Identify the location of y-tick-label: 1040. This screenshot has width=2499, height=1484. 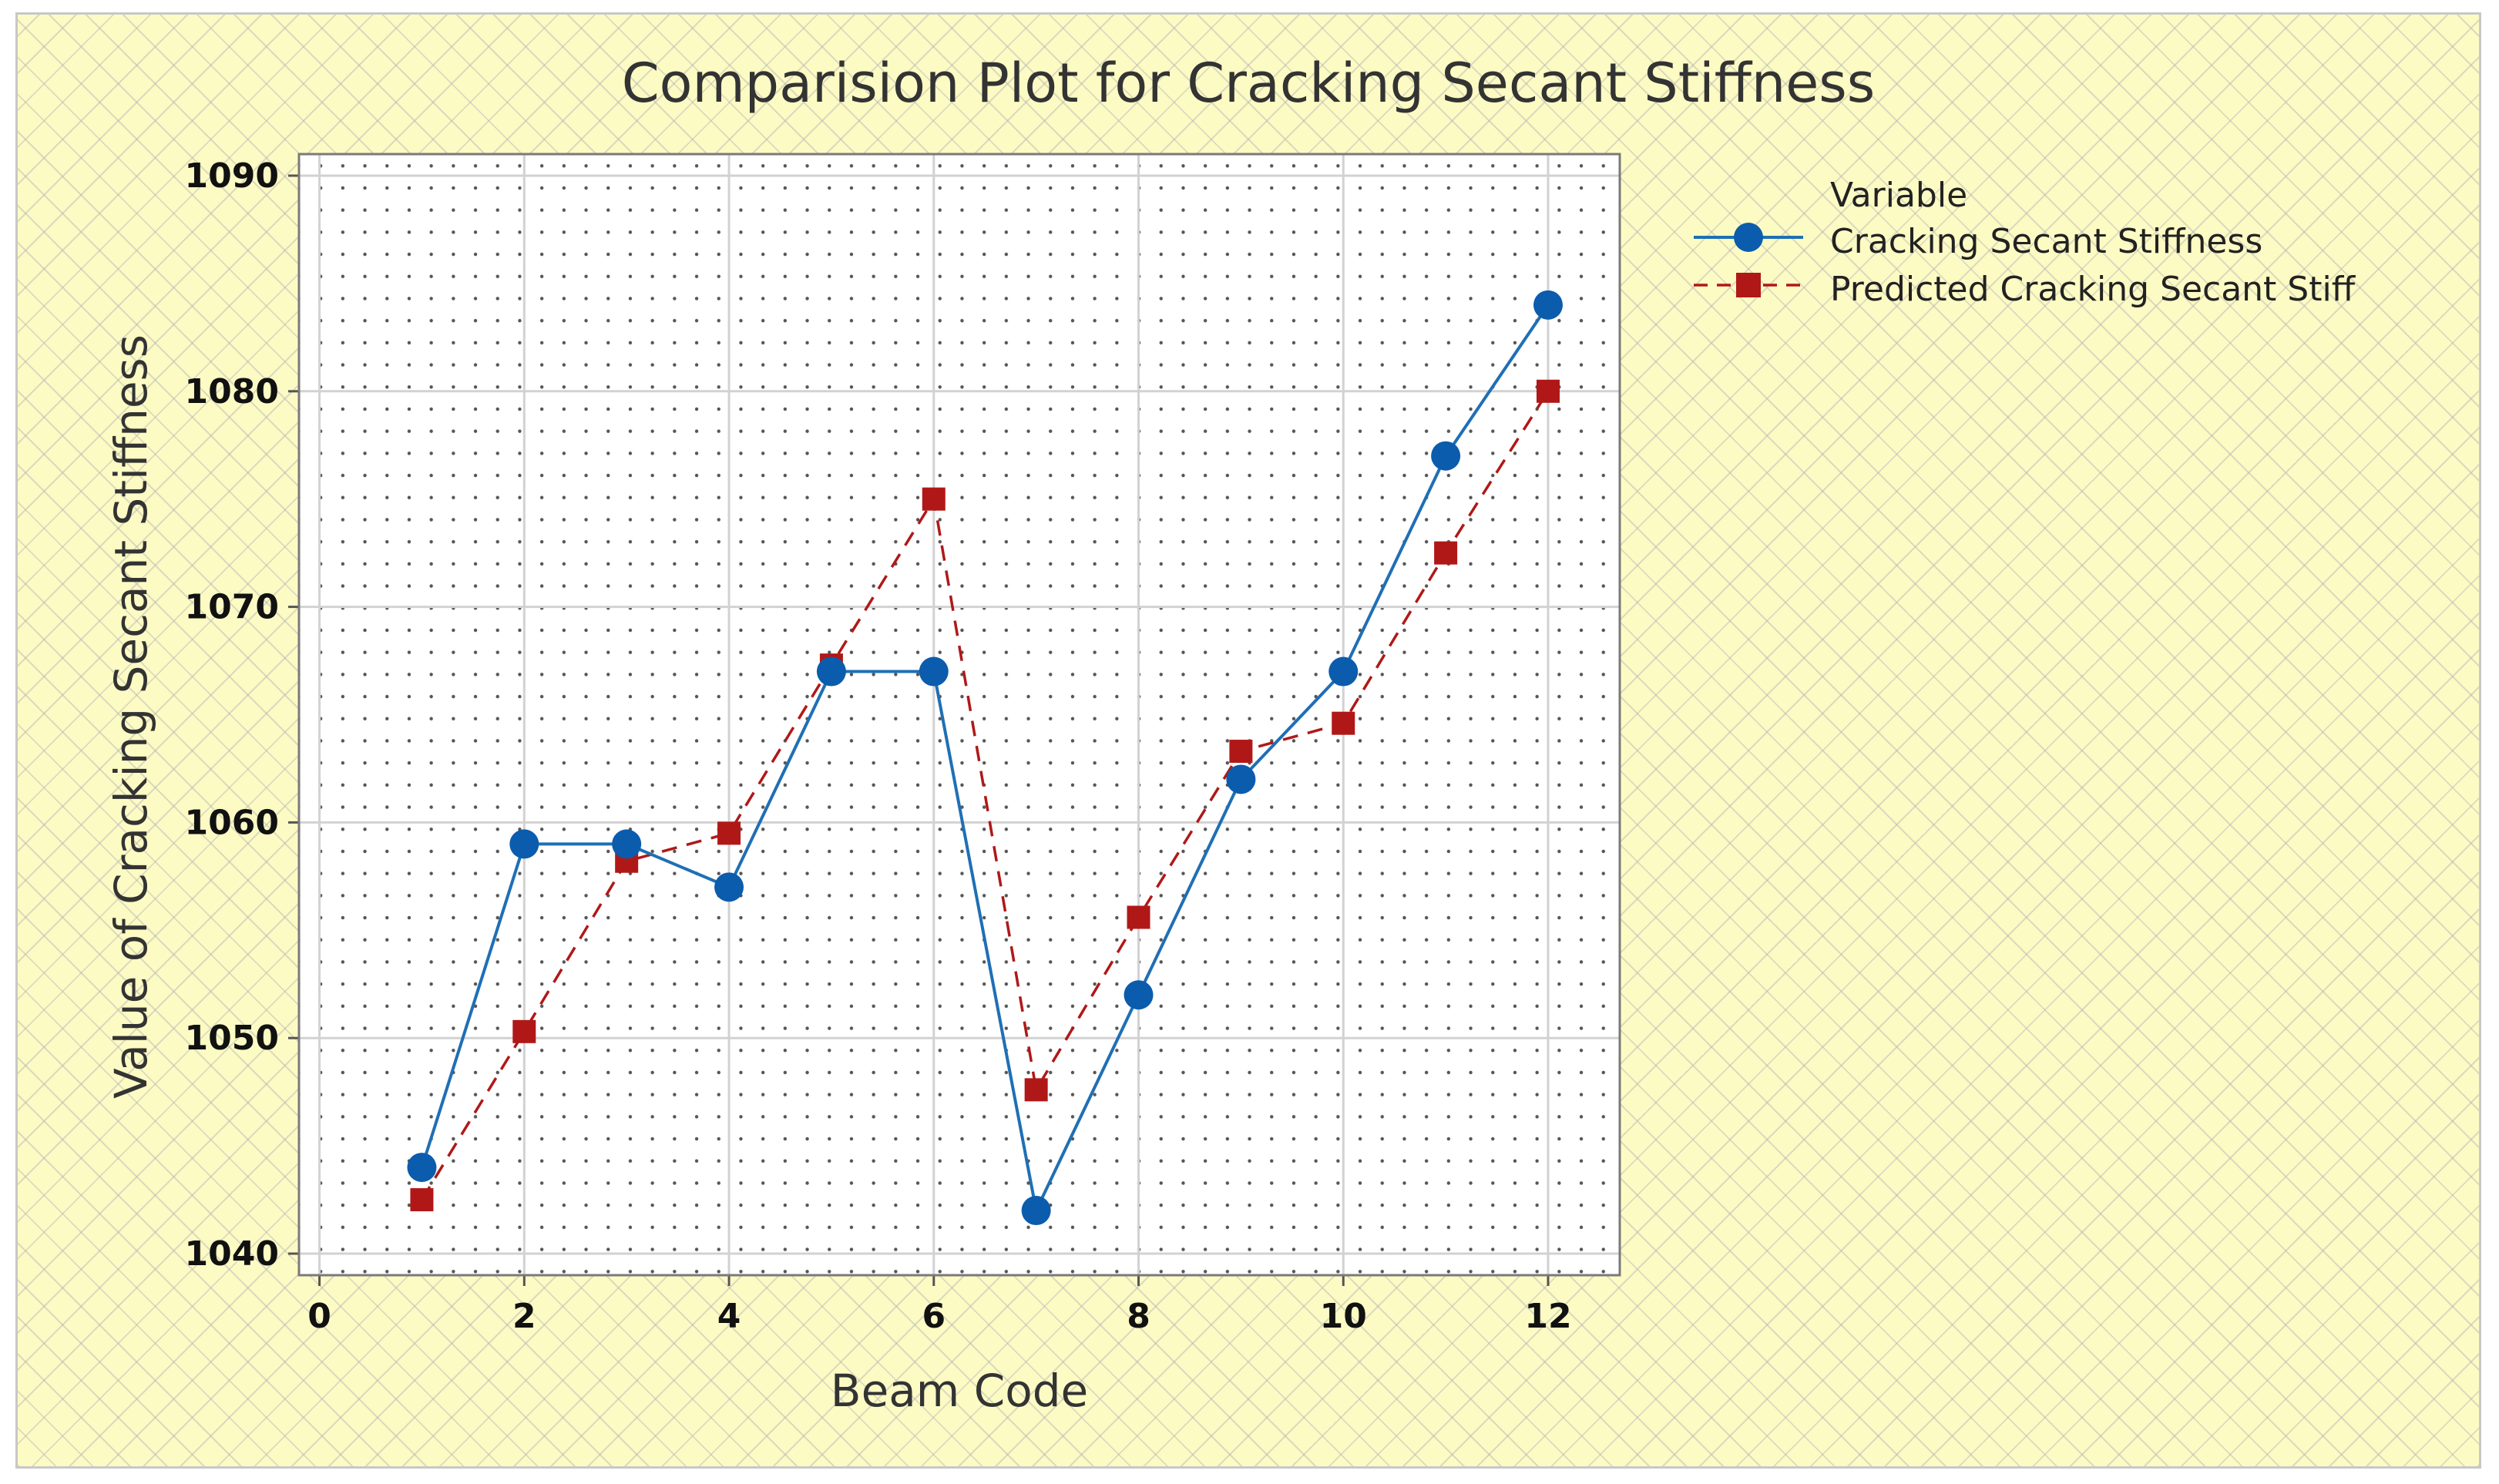
(232, 1254).